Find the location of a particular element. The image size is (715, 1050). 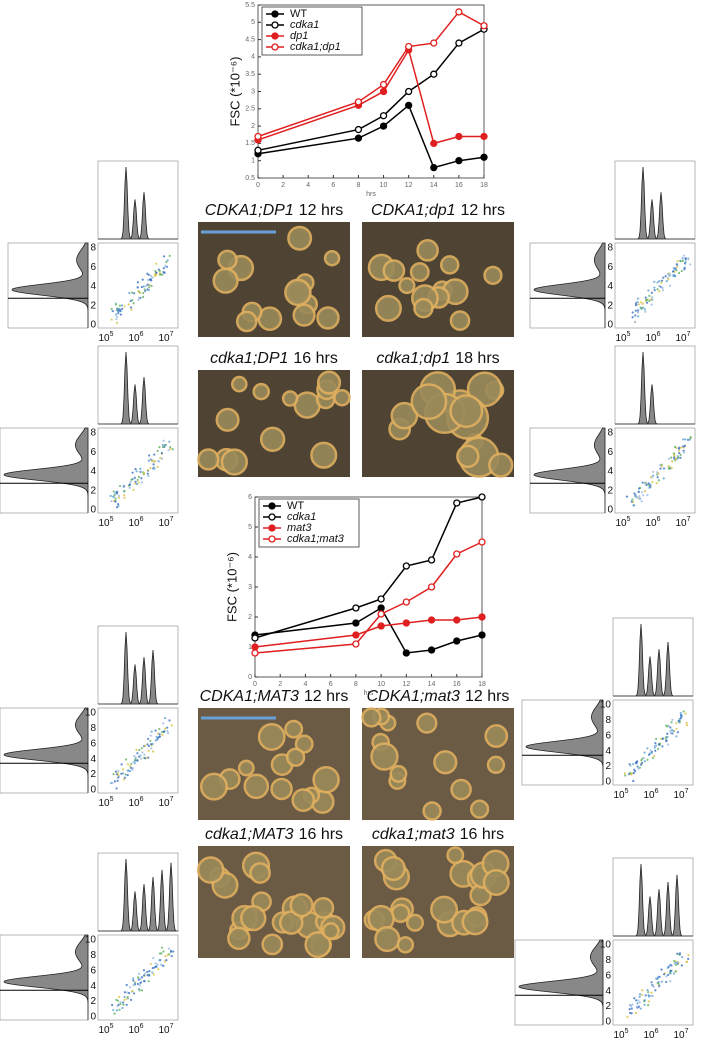

time-point: 12 hrs is located at coordinates (483, 210).